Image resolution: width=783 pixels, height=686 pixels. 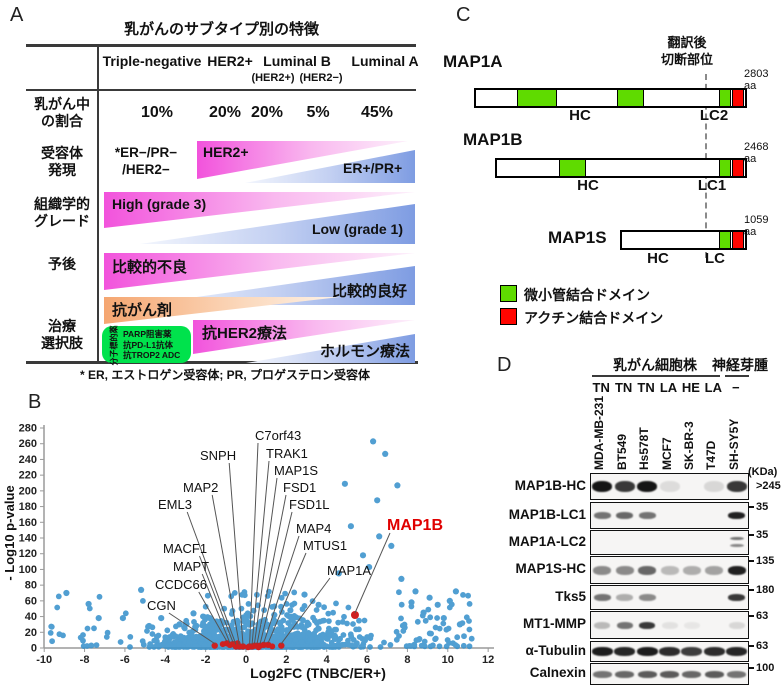 I want to click on svg-text: 220, so click(x=28, y=476).